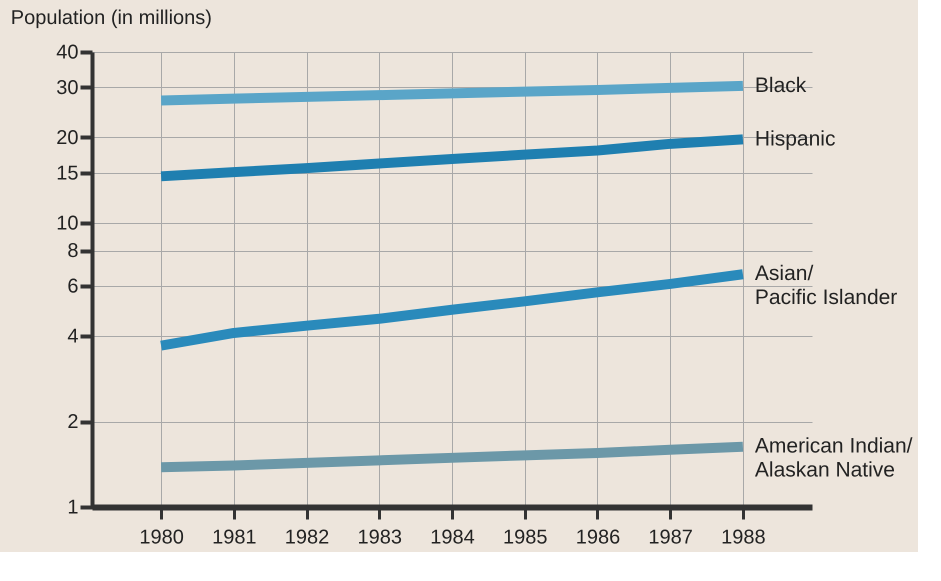 This screenshot has width=941, height=581. Describe the element at coordinates (72, 287) in the screenshot. I see `y-tick-label: 6` at that location.